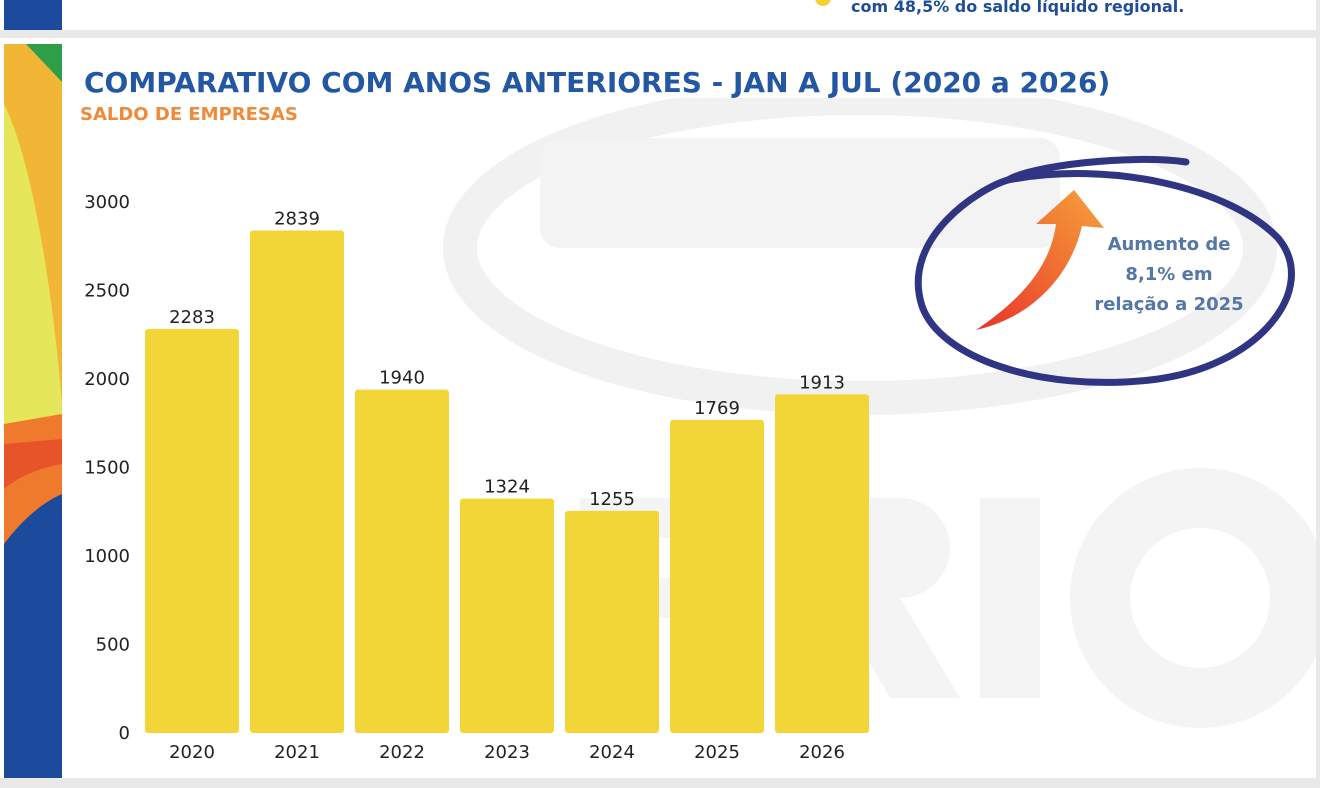 This screenshot has height=788, width=1320. What do you see at coordinates (107, 379) in the screenshot?
I see `y-tick-label: 2000` at bounding box center [107, 379].